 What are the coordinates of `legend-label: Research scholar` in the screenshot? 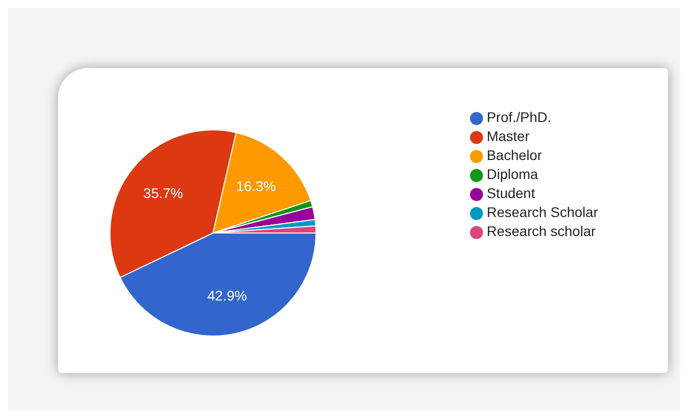 It's located at (541, 231).